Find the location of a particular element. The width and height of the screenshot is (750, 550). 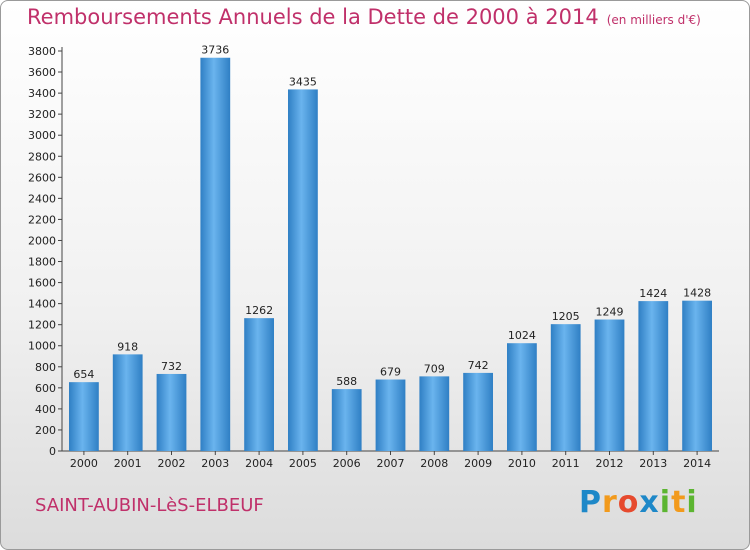

y-tick-label: 3200 is located at coordinates (42, 114).